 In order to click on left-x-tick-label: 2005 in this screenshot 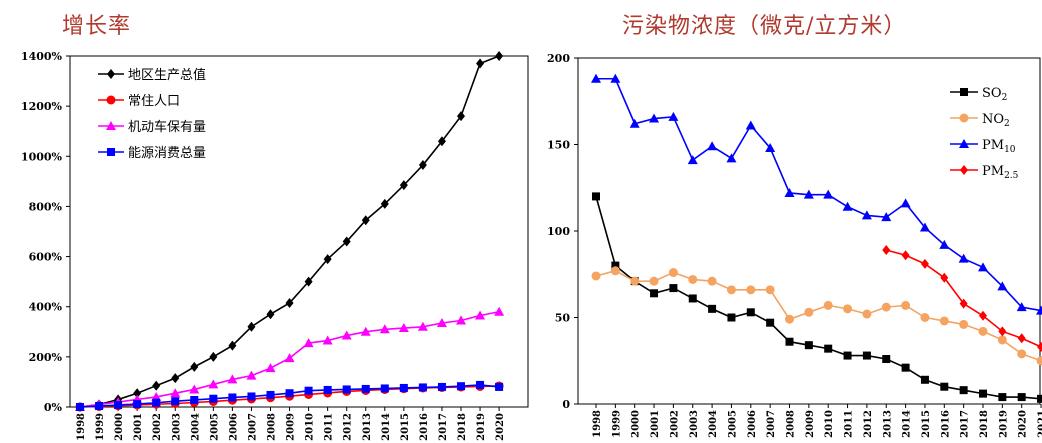, I will do `click(214, 427)`.